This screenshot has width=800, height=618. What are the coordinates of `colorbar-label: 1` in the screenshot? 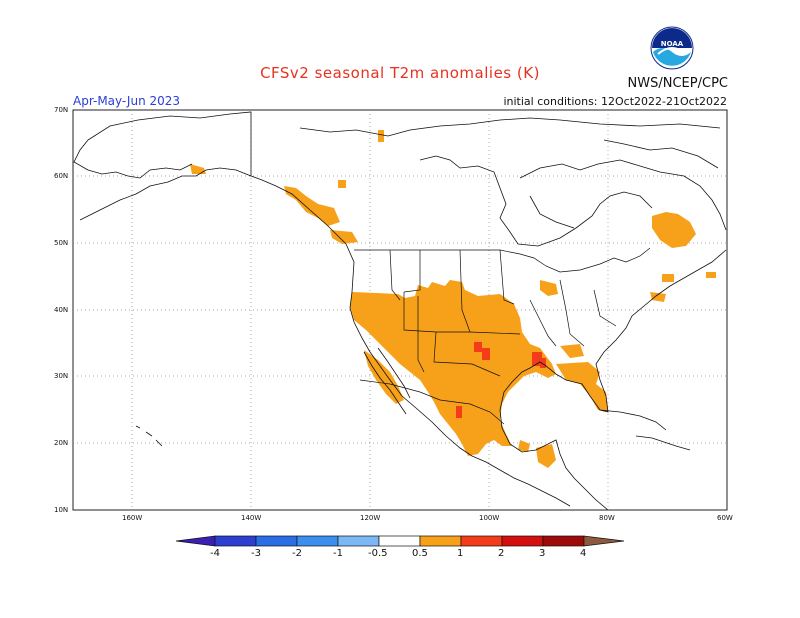 It's located at (460, 553).